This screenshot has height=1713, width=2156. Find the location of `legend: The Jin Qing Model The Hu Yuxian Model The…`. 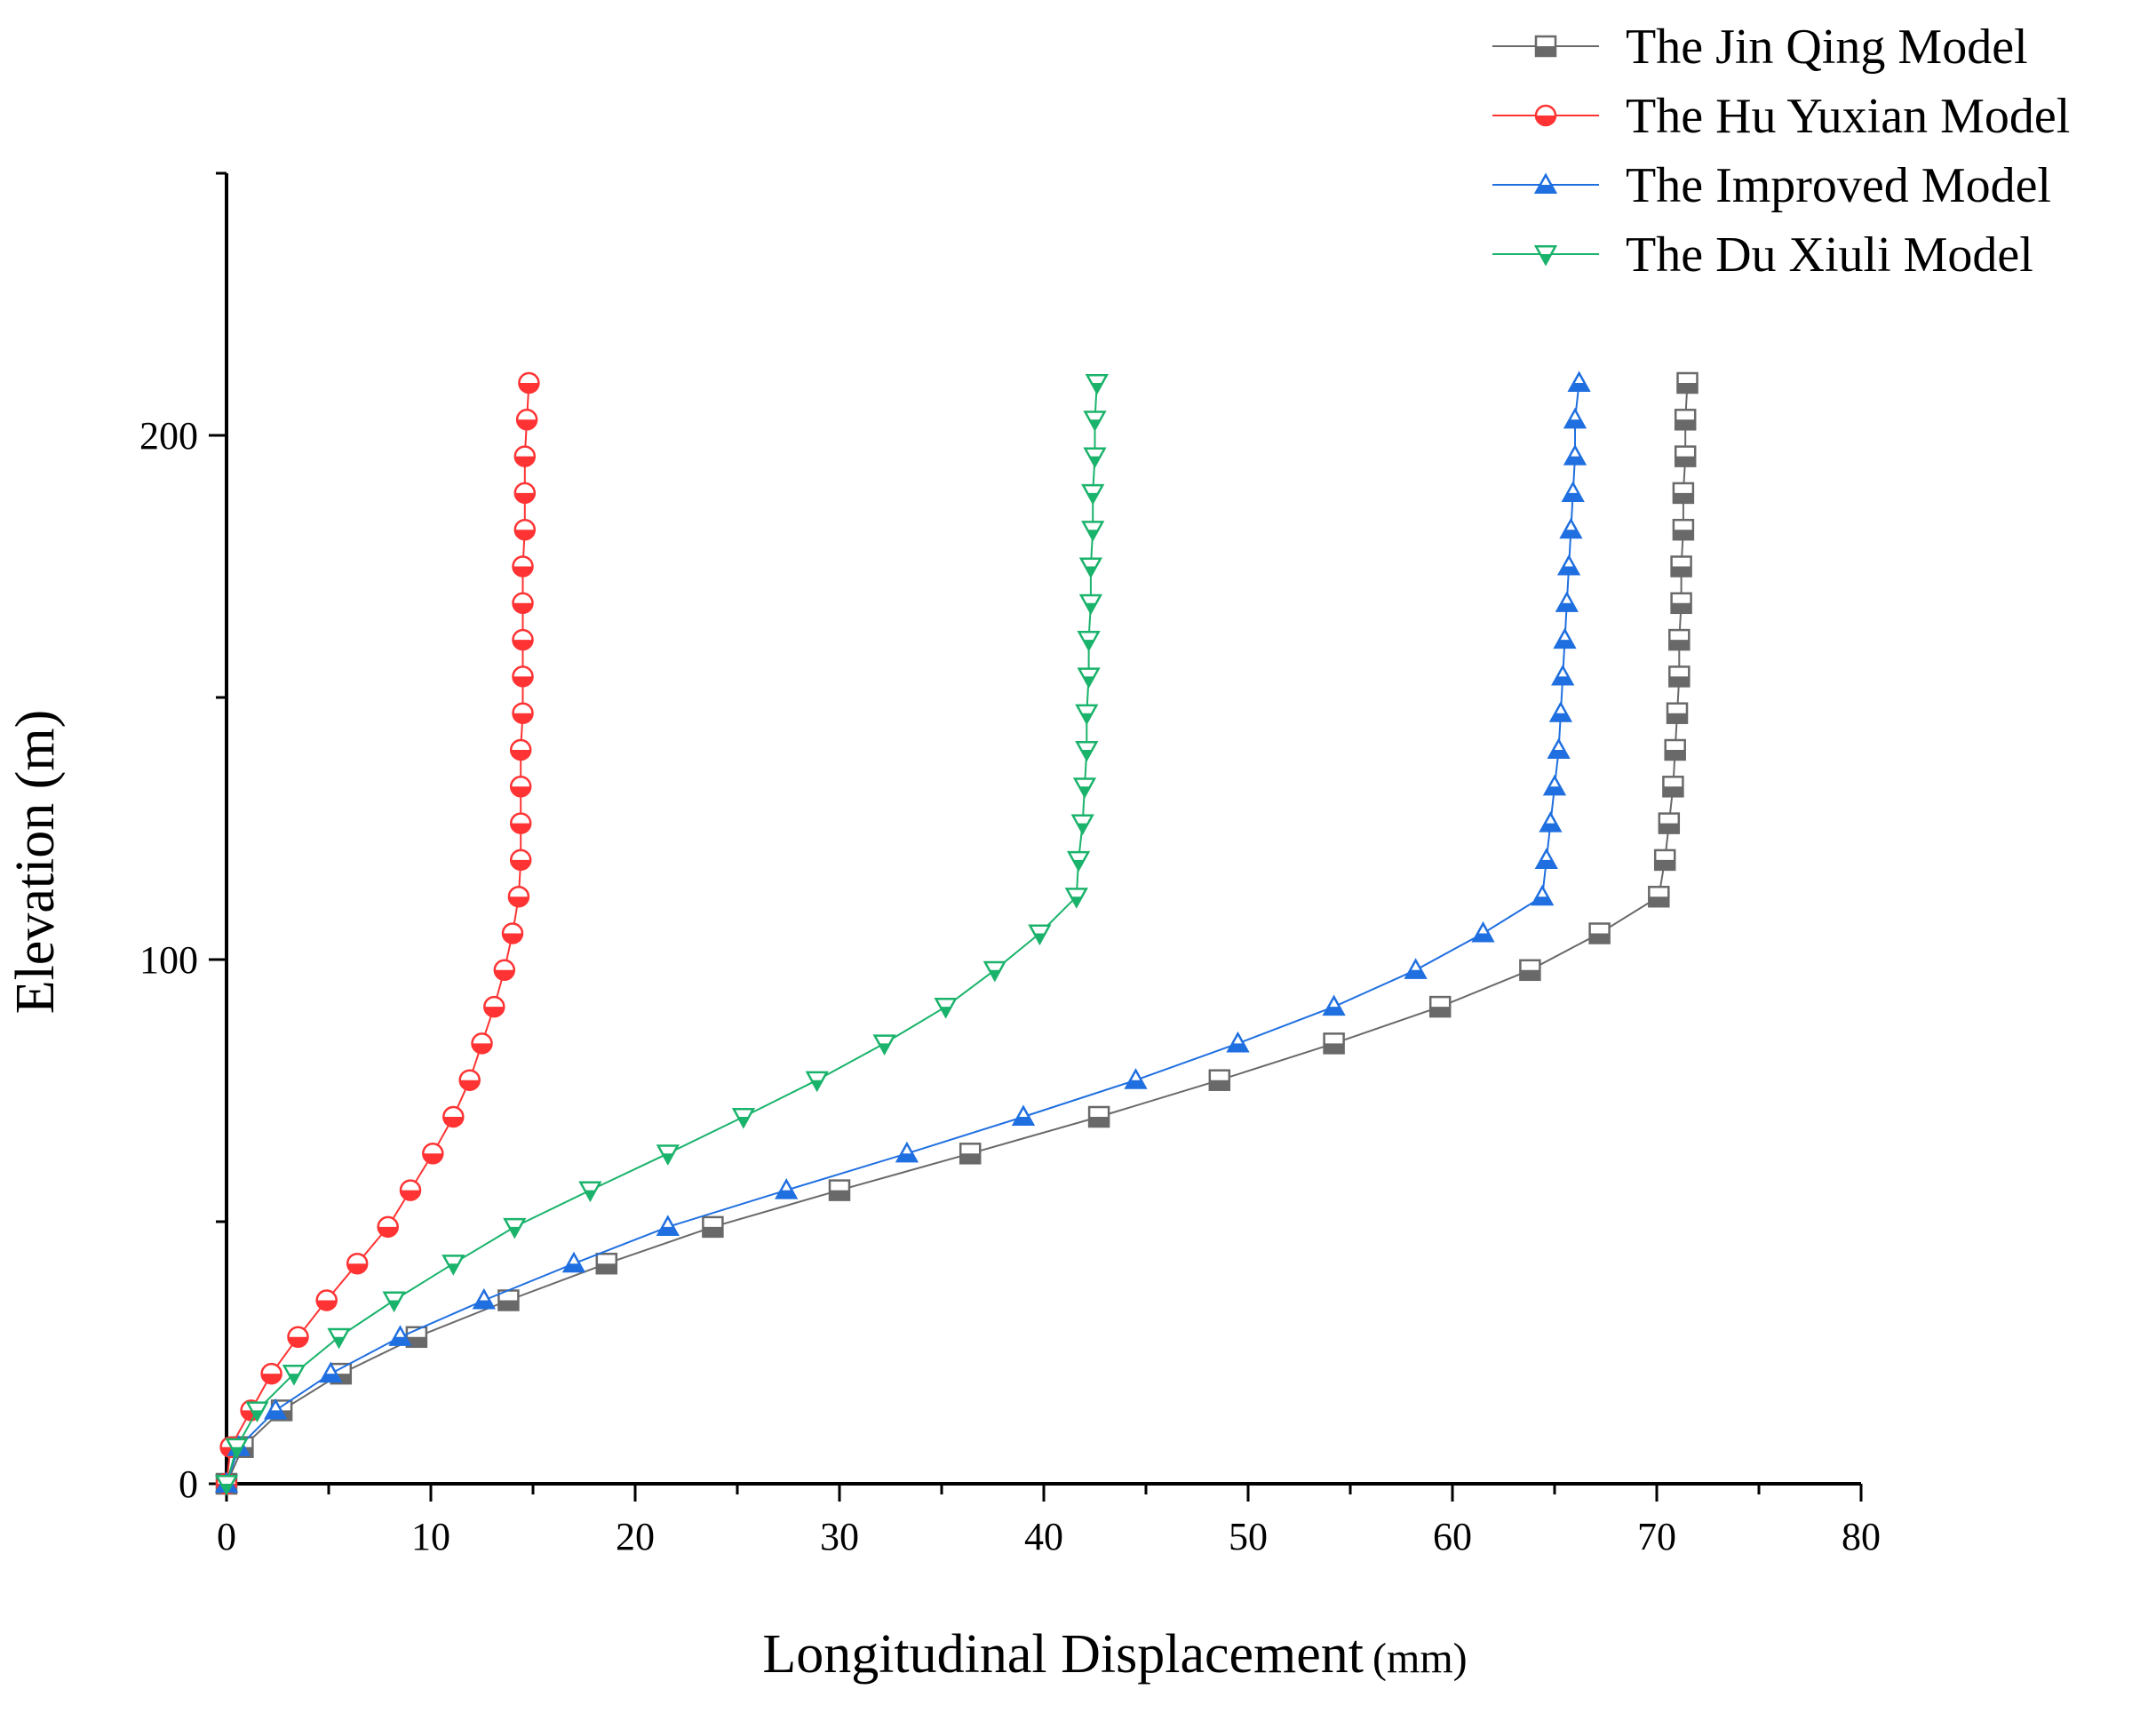

legend: The Jin Qing Model The Hu Yuxian Model The… is located at coordinates (1781, 151).